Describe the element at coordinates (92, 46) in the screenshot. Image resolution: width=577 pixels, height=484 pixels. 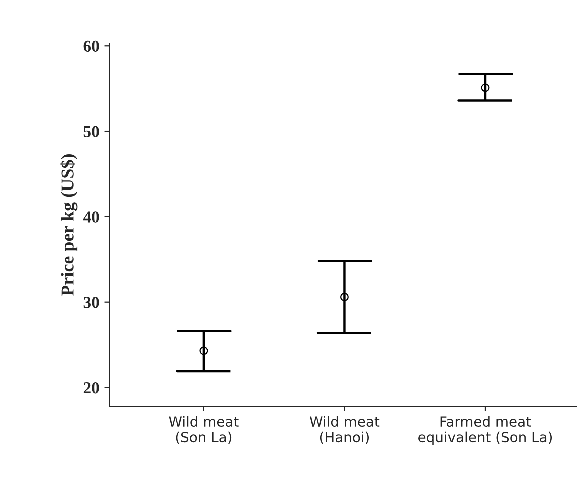
I see `y-tick-label: 60` at that location.